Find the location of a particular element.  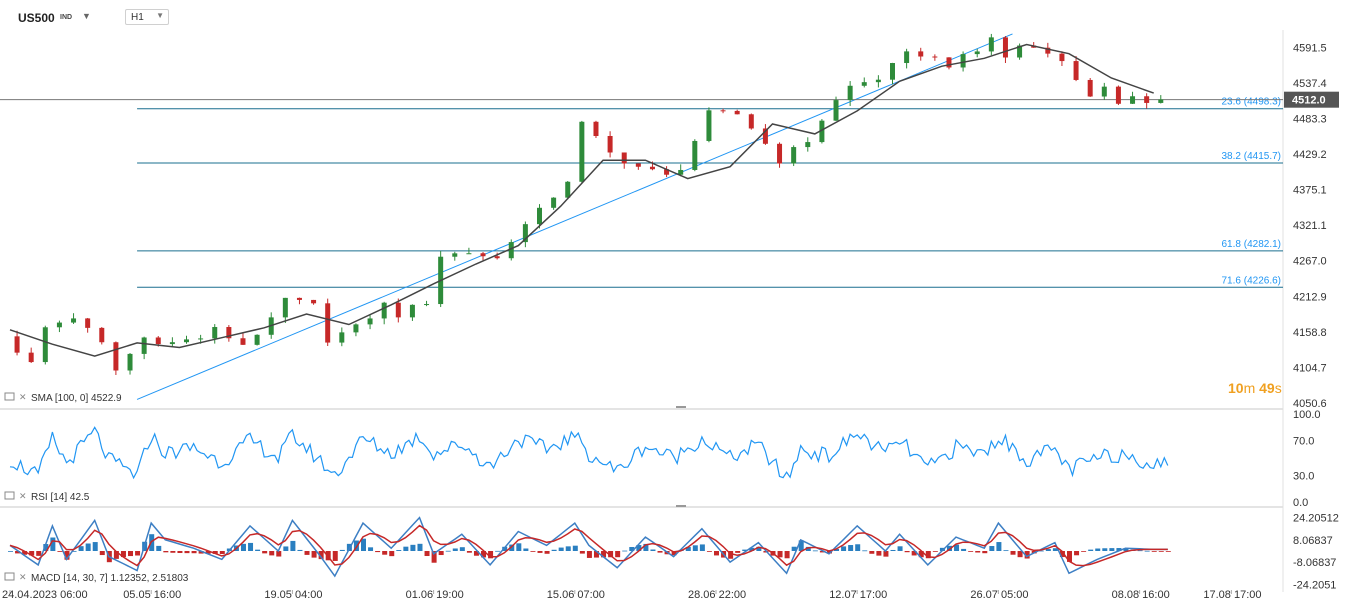

sma-legend: SMA [100, 0] 4522.9 is located at coordinates (76, 398).